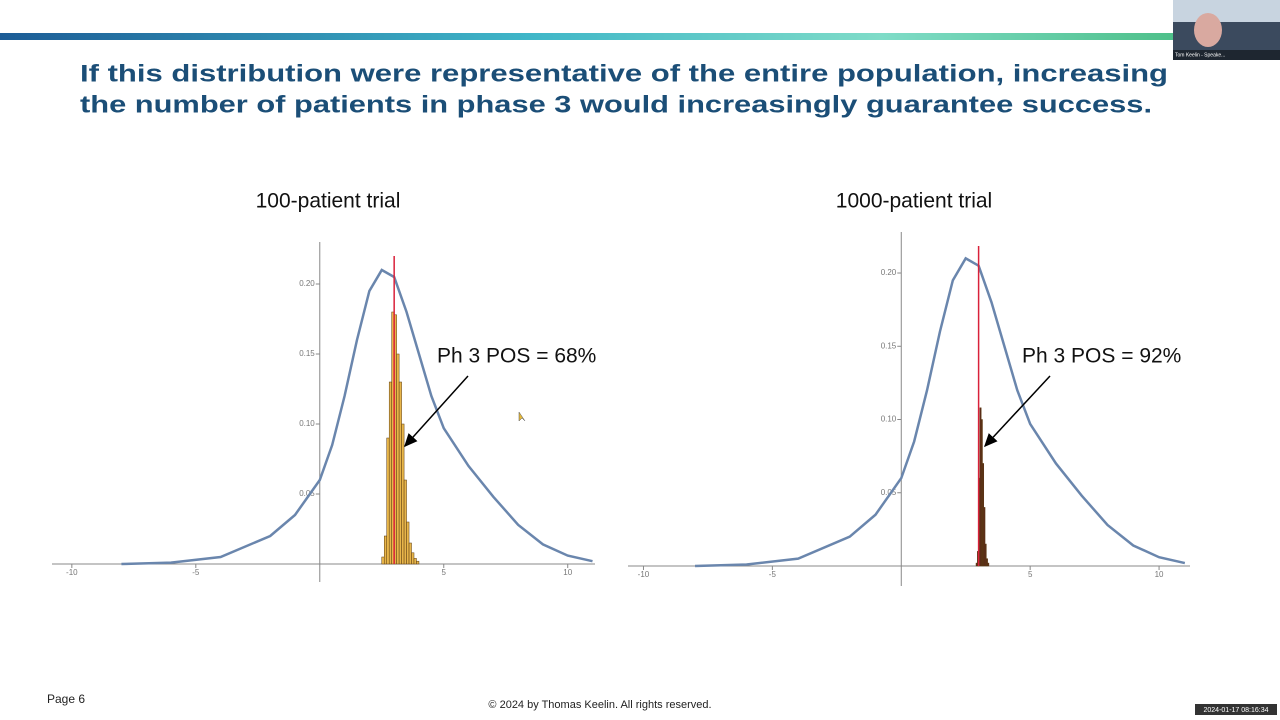 The image size is (1280, 720). What do you see at coordinates (522, 416) in the screenshot?
I see `cursor` at bounding box center [522, 416].